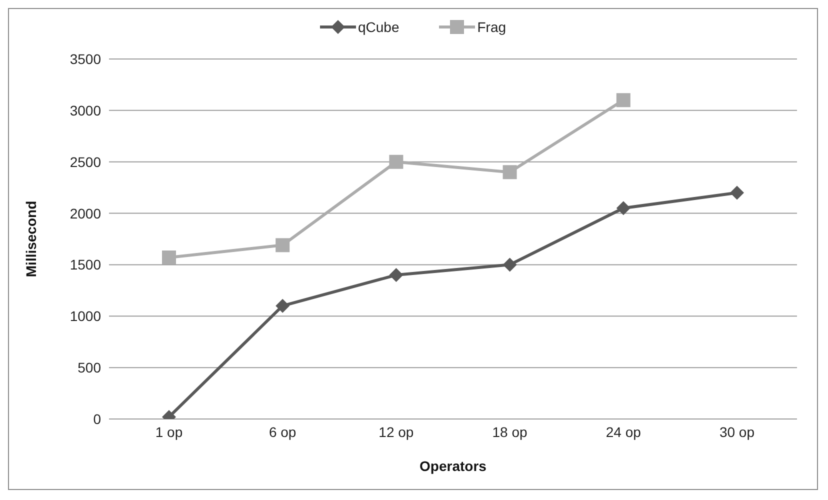 Image resolution: width=828 pixels, height=500 pixels. I want to click on y-tick-label: 500, so click(90, 368).